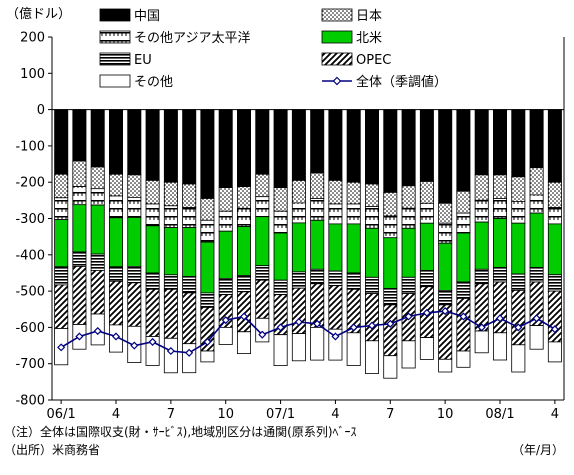 The height and width of the screenshot is (475, 574). I want to click on legend-label-2: その他アジア太平洋, so click(192, 38).